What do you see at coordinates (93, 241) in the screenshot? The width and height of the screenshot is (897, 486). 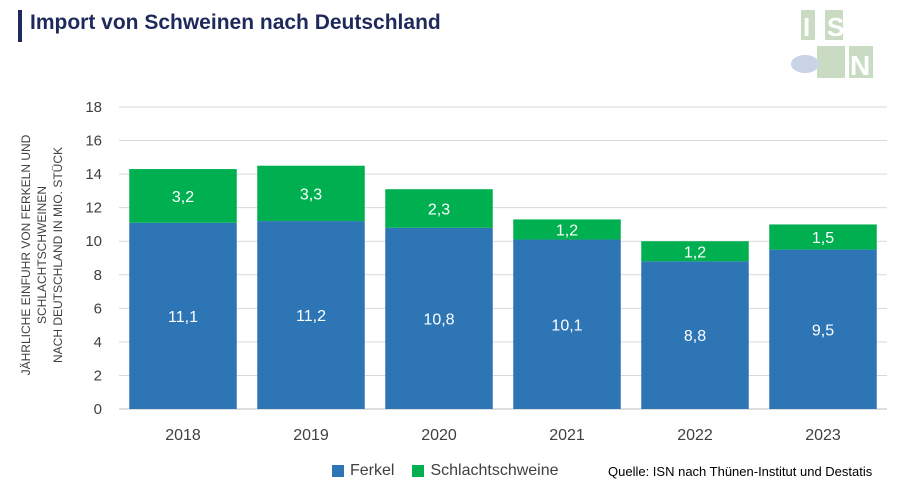 I see `y-tick-label: 10` at bounding box center [93, 241].